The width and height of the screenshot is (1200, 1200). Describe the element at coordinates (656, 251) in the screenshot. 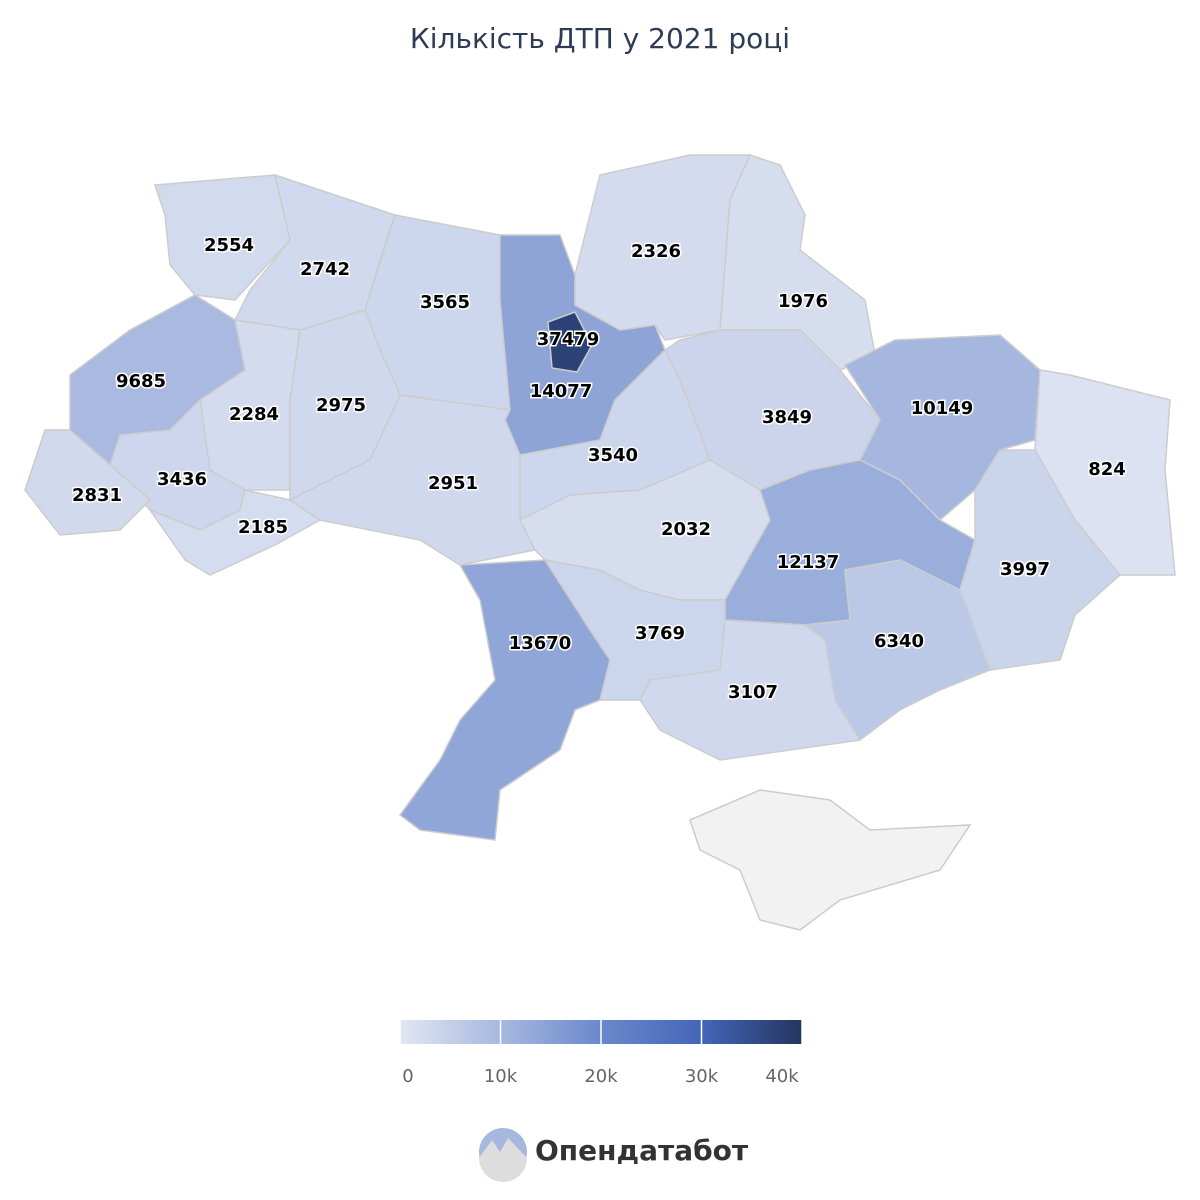

I see `value-label: 2326` at that location.